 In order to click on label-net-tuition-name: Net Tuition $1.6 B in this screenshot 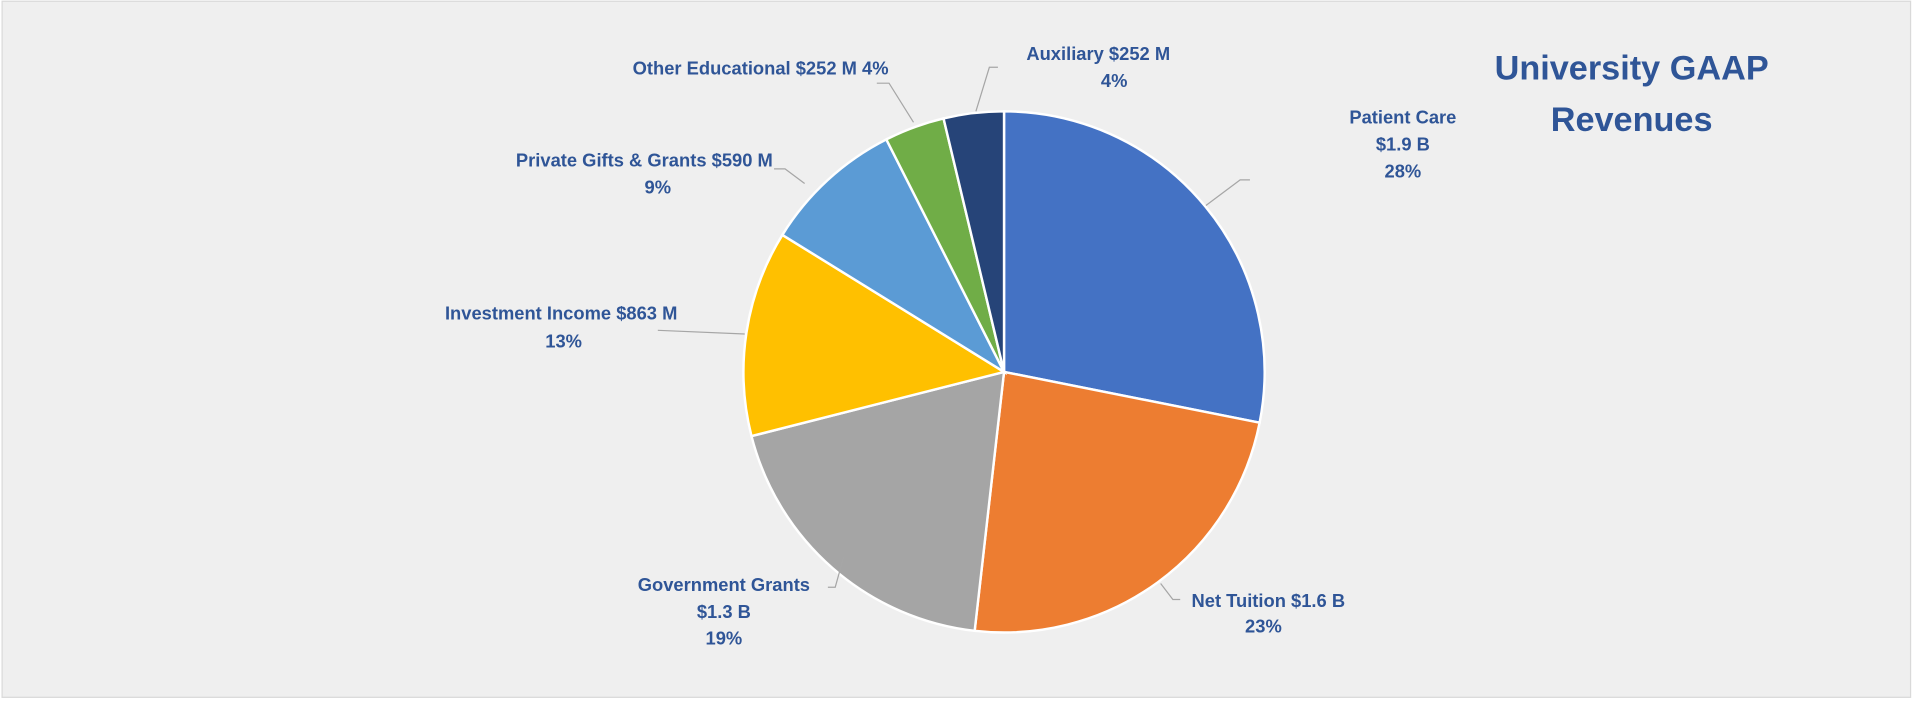, I will do `click(1269, 600)`.